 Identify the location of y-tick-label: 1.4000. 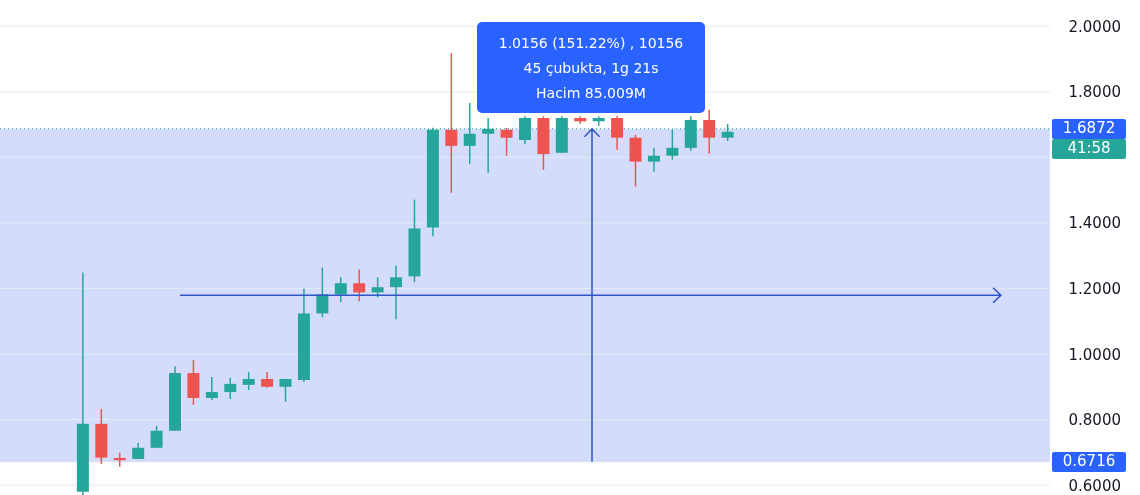
(1094, 223).